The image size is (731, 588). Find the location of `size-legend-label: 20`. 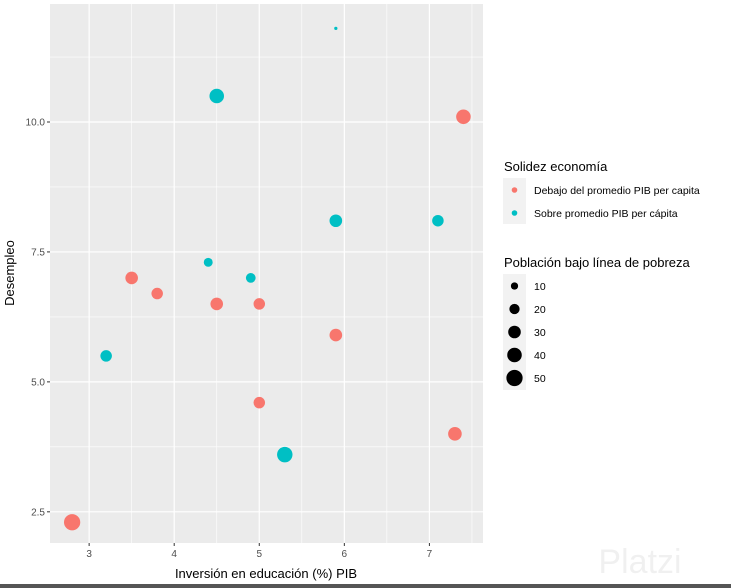

size-legend-label: 20 is located at coordinates (540, 310).